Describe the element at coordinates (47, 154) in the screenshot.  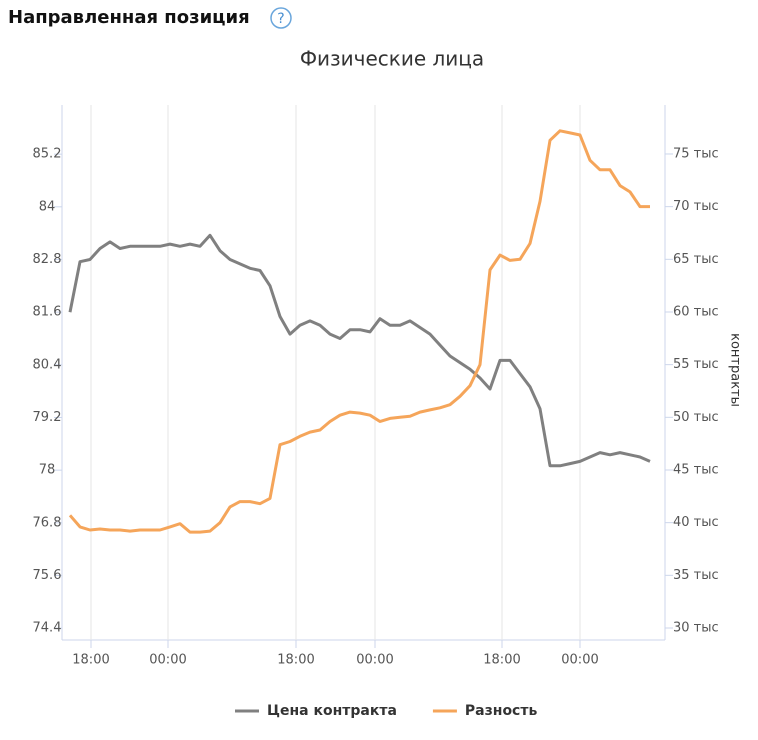
I see `y-tick-label: 85.2` at that location.